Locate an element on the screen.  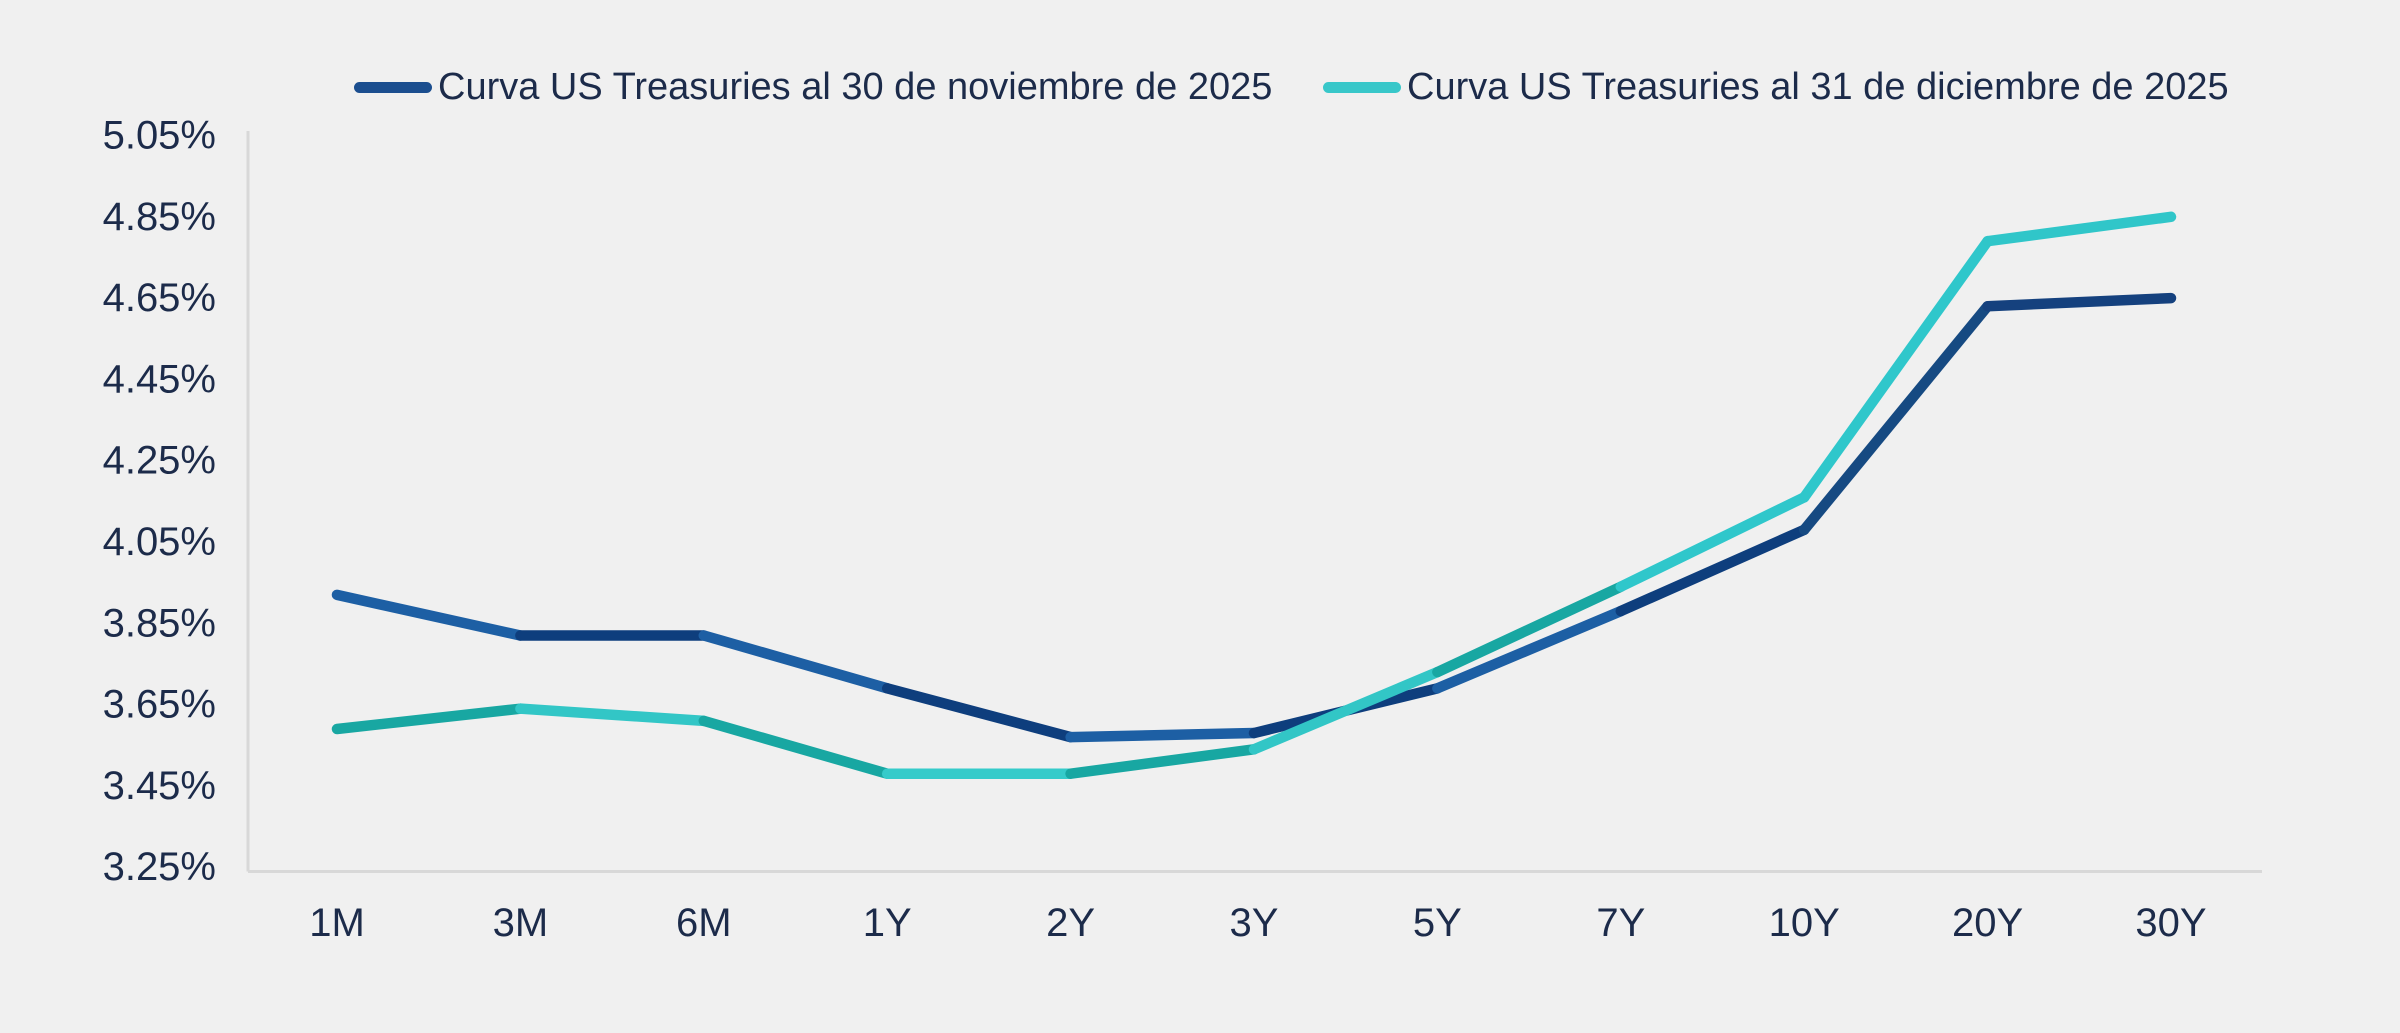
y-tick-label: 5.05% is located at coordinates (159, 136).